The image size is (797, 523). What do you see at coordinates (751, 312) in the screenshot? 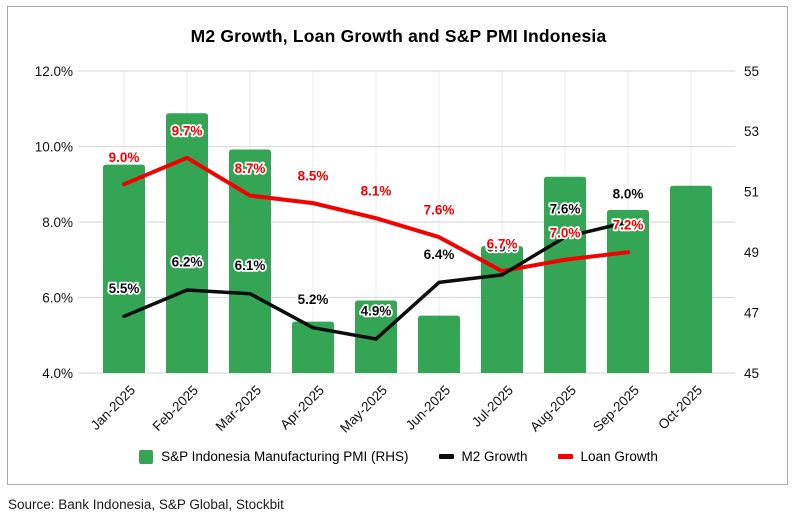
I see `right-axis-tick-label: 47` at bounding box center [751, 312].